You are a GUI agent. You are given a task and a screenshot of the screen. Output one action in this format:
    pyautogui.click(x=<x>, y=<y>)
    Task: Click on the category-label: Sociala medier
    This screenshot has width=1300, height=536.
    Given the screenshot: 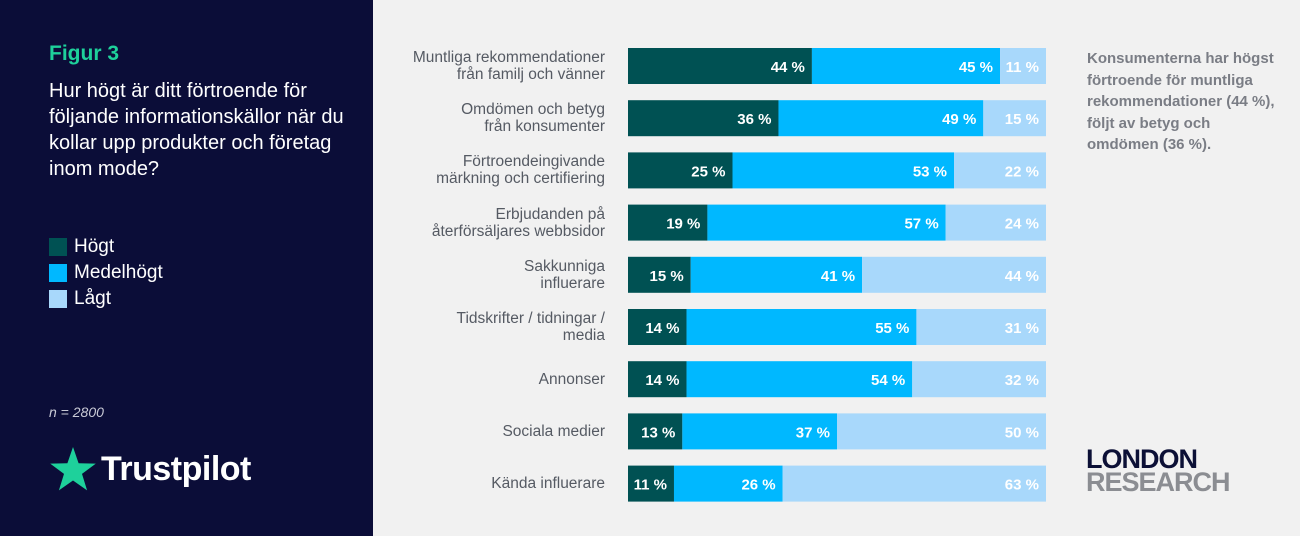 What is the action you would take?
    pyautogui.click(x=499, y=431)
    